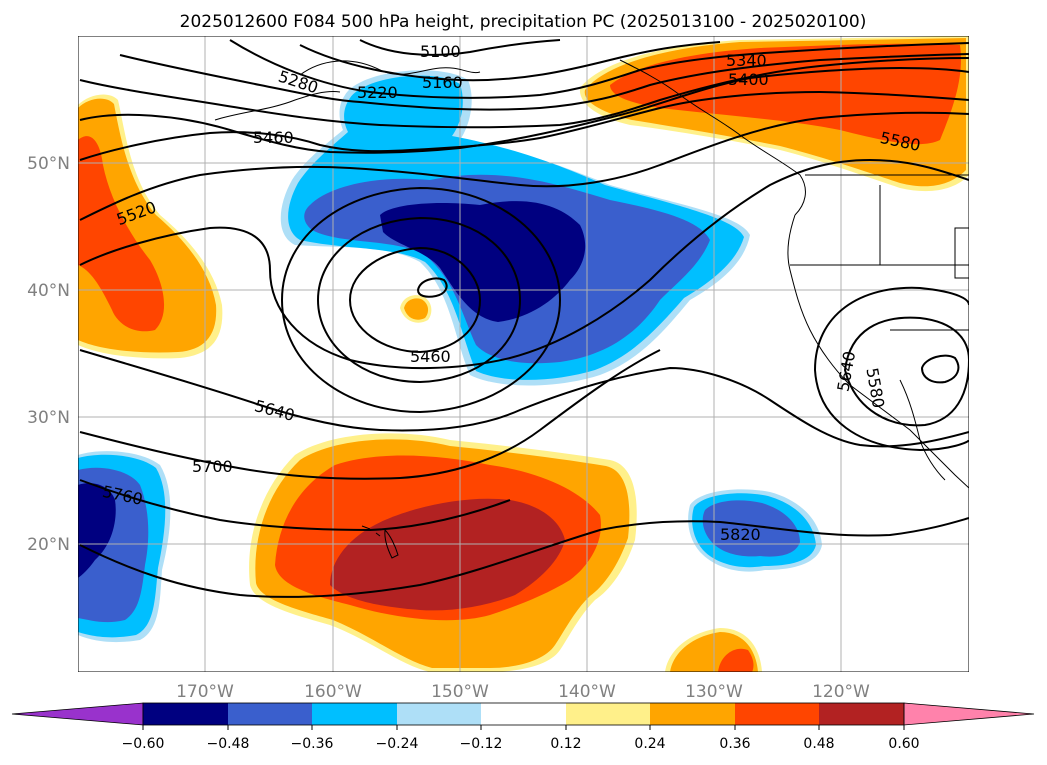  What do you see at coordinates (447, 554) in the screenshot?
I see `pos-anomaly-hi-firebrick` at bounding box center [447, 554].